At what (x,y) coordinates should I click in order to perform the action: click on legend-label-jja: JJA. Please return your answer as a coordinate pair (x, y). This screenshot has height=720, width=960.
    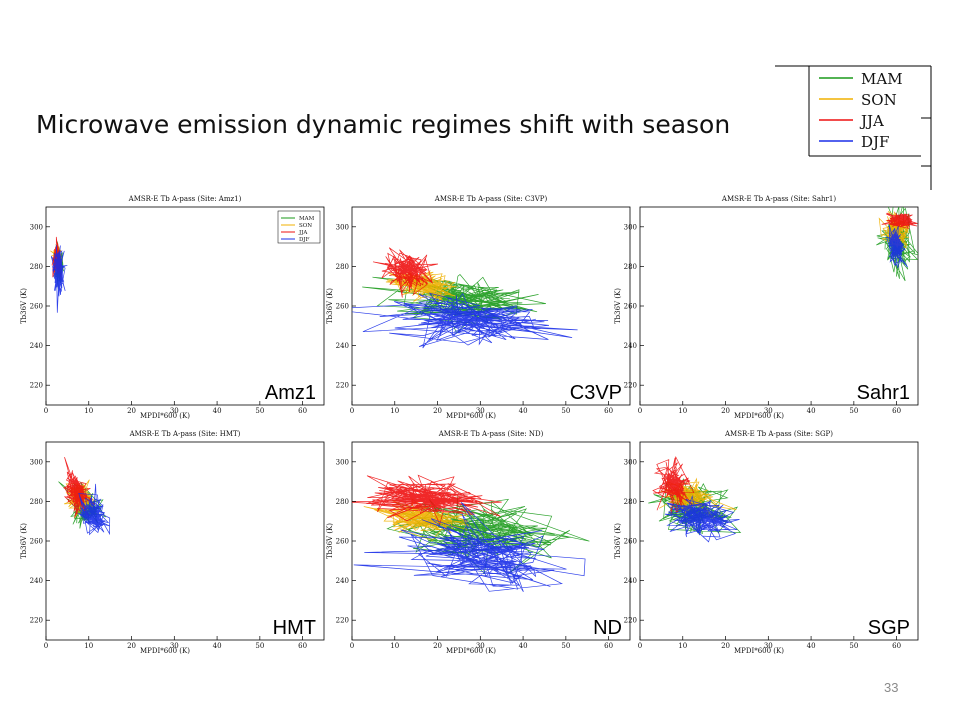
    Looking at the image, I should click on (871, 121).